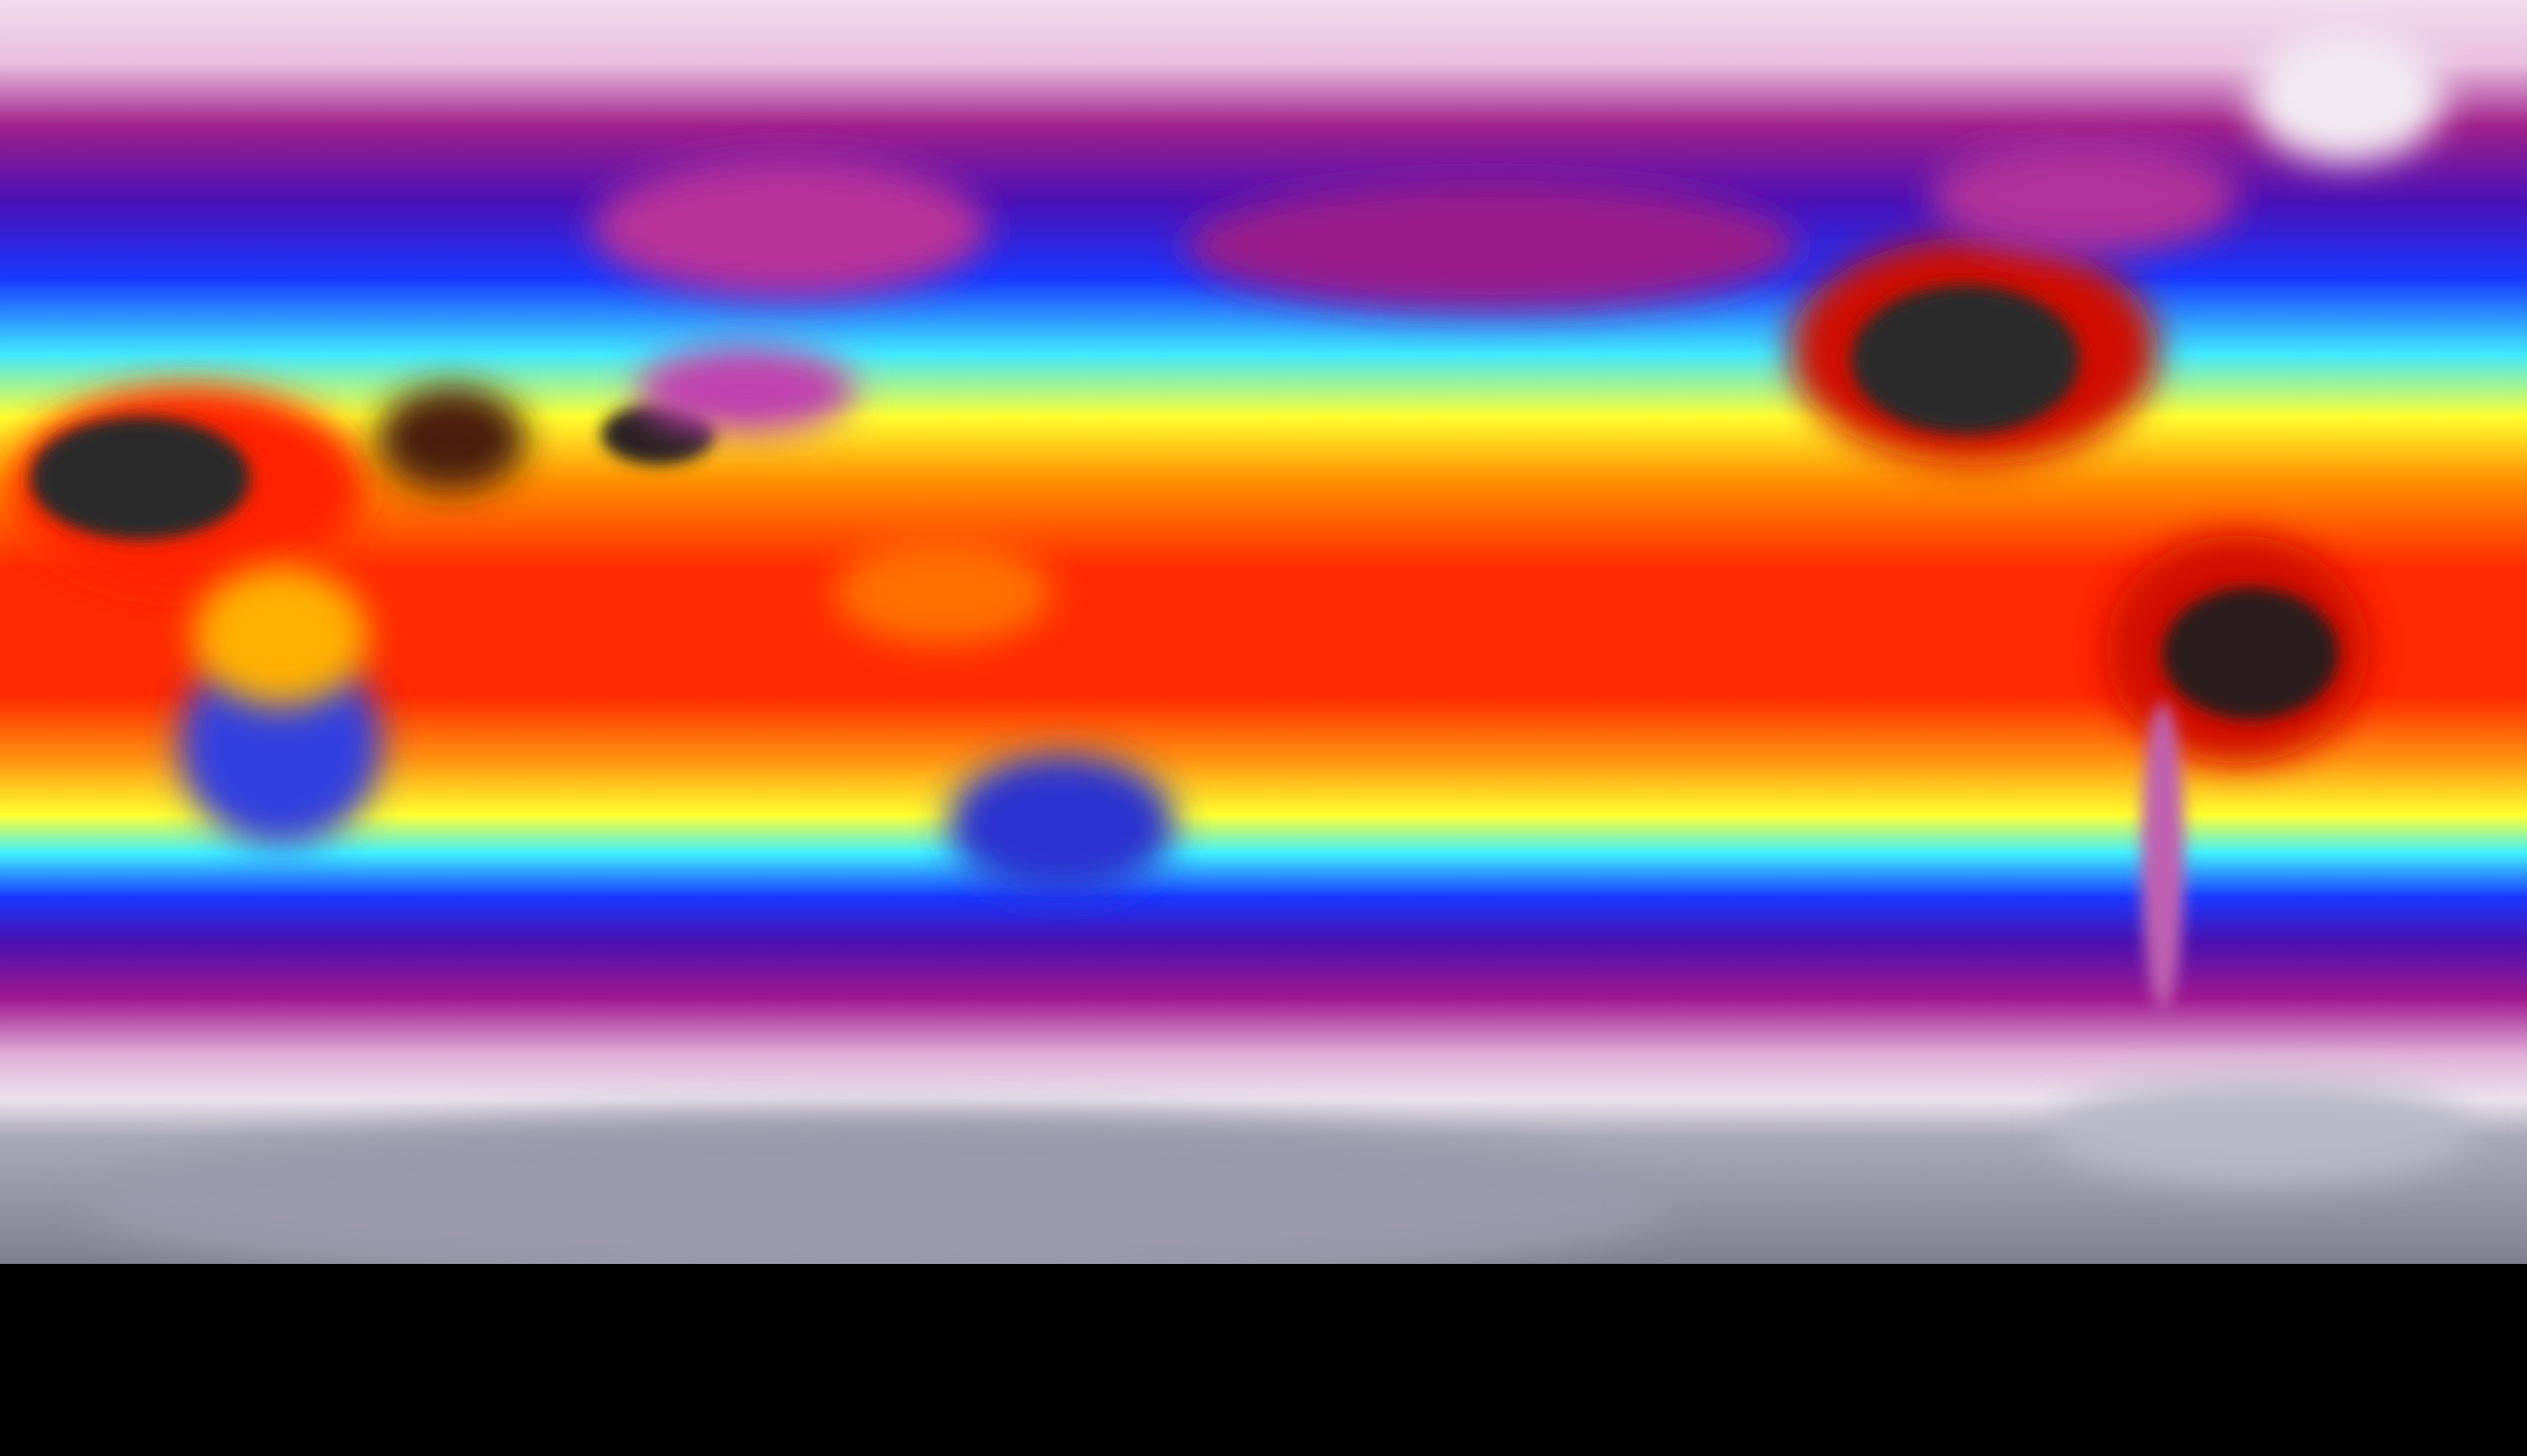 This screenshot has width=2527, height=1456. What do you see at coordinates (790, 228) in the screenshot?
I see `siberia` at bounding box center [790, 228].